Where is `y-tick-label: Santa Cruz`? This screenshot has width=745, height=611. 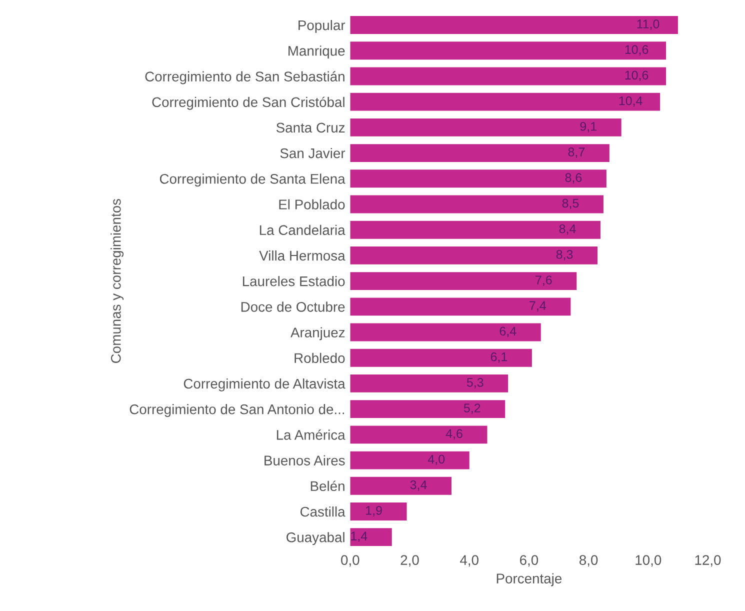
y-tick-label: Santa Cruz is located at coordinates (310, 127).